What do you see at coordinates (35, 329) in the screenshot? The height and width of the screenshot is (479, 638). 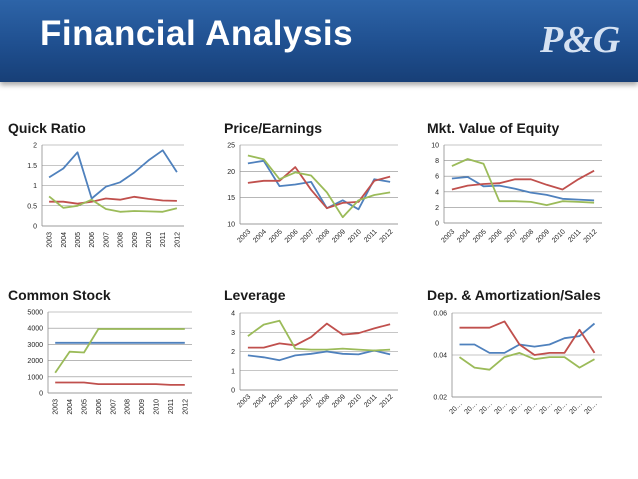 I see `y-tick-label: 4000` at bounding box center [35, 329].